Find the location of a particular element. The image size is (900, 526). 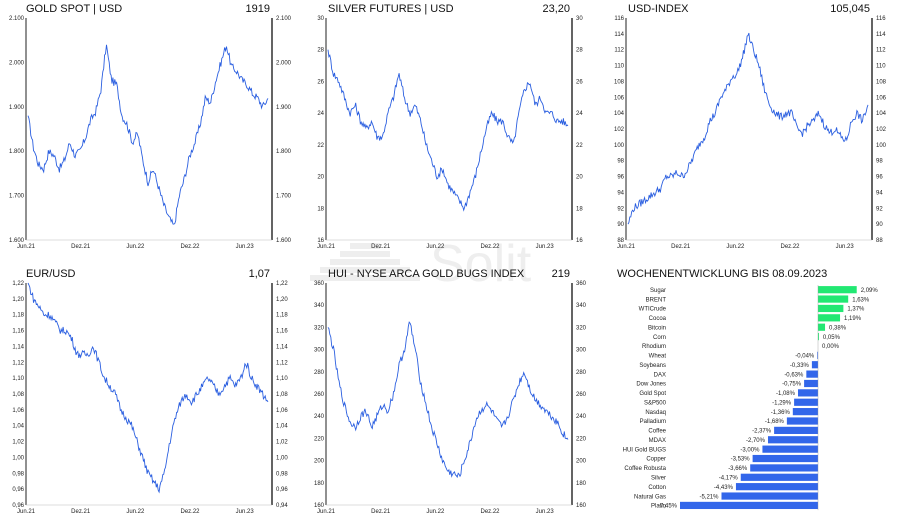

category-label: WTICrude is located at coordinates (653, 310).